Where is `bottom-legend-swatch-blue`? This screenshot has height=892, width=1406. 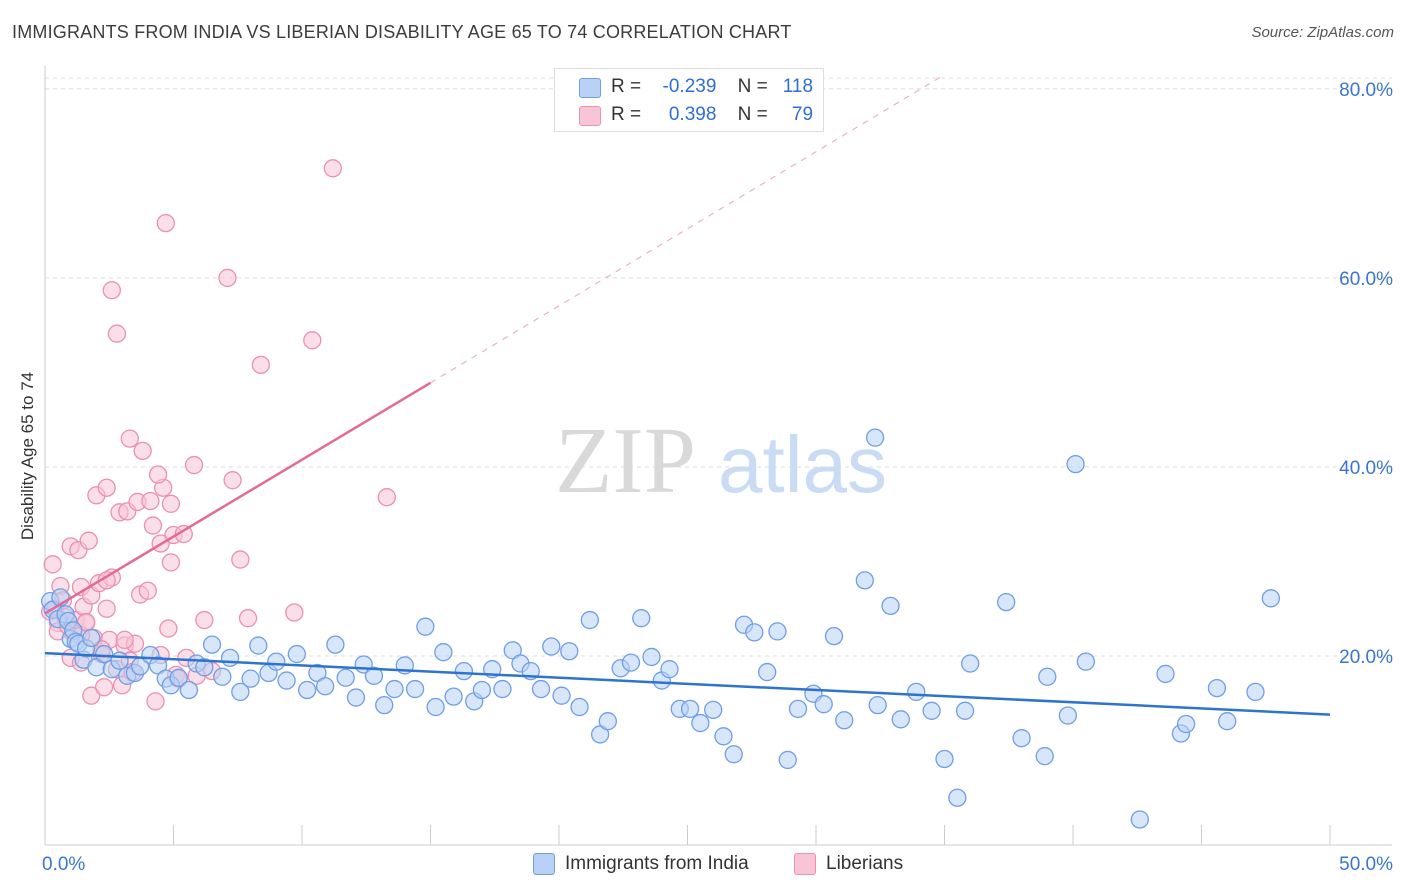
bottom-legend-swatch-blue is located at coordinates (544, 864).